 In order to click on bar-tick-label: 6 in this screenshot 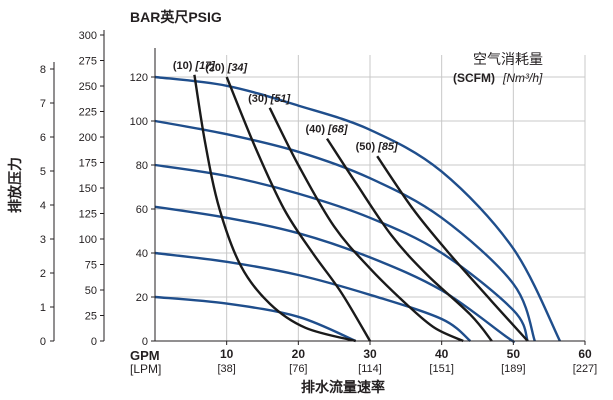, I will do `click(43, 138)`.